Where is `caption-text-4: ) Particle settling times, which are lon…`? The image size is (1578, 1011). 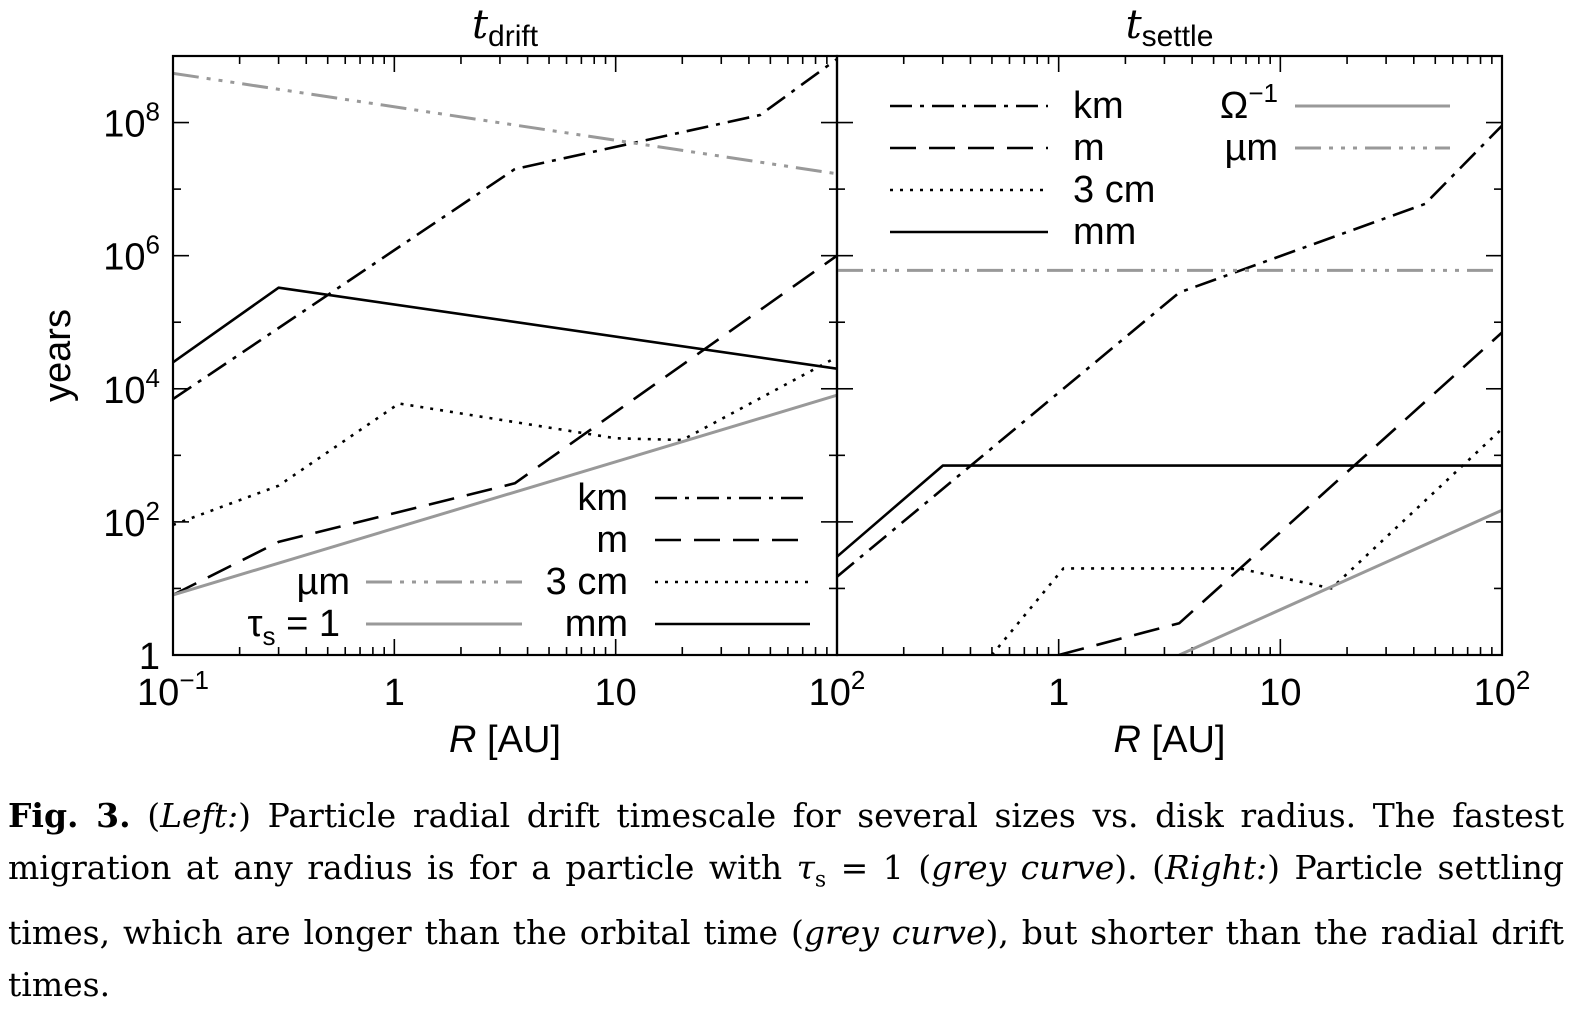
caption-text-4: ) Particle settling times, which are lon… is located at coordinates (786, 900).